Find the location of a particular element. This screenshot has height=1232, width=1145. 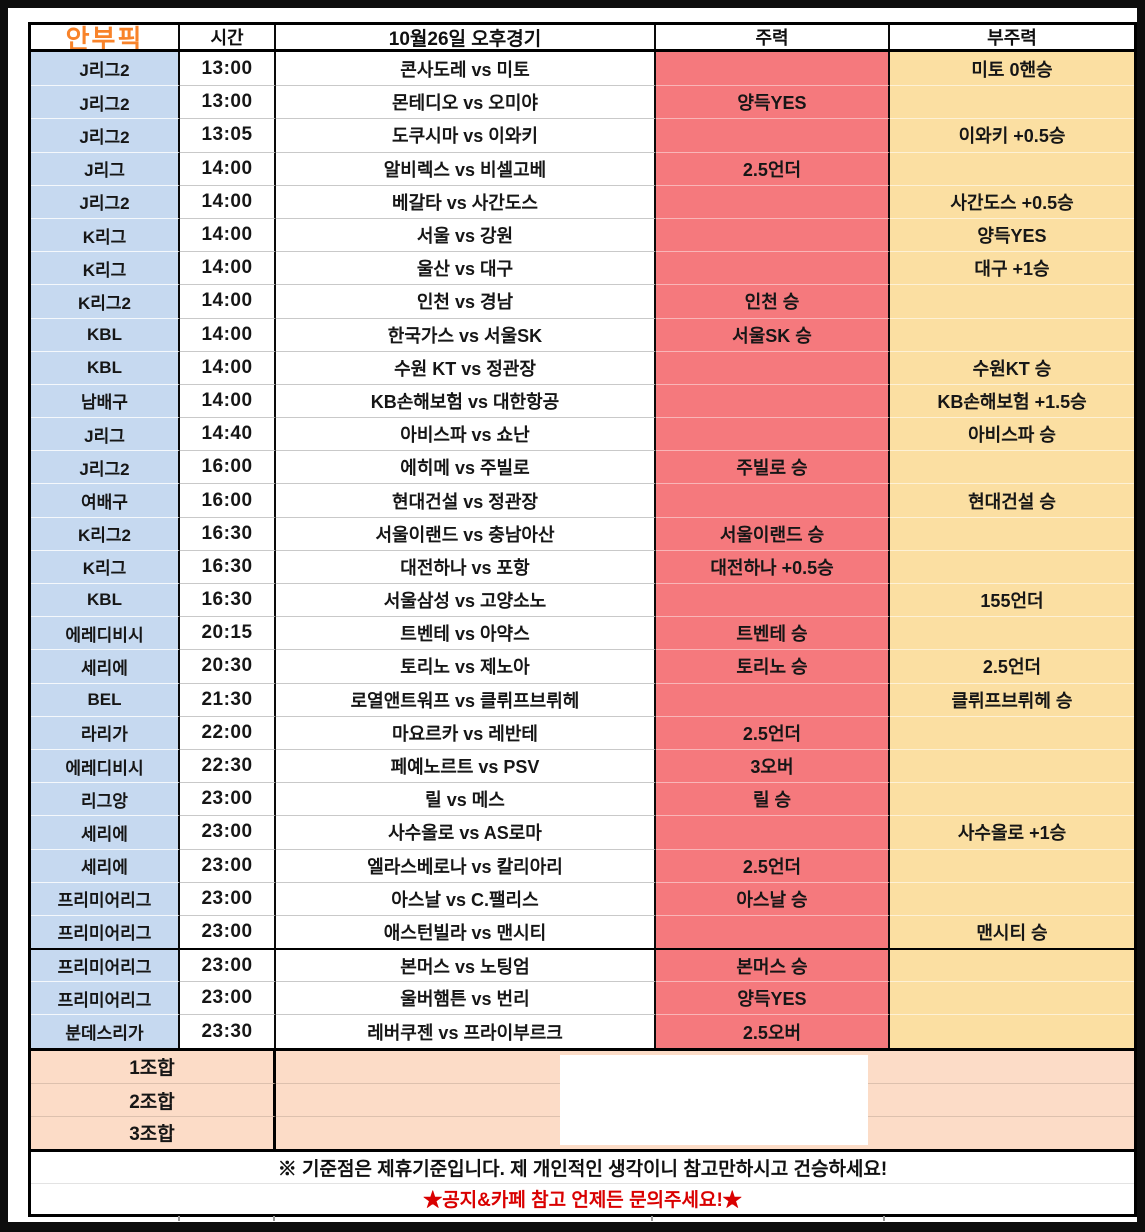

combo-label: 1조합 is located at coordinates (153, 1067).